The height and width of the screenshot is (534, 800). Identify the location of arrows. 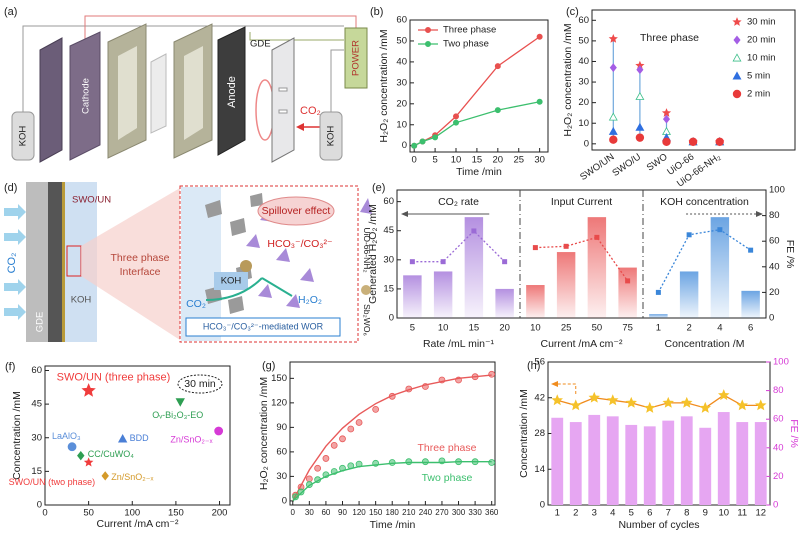
(15, 262).